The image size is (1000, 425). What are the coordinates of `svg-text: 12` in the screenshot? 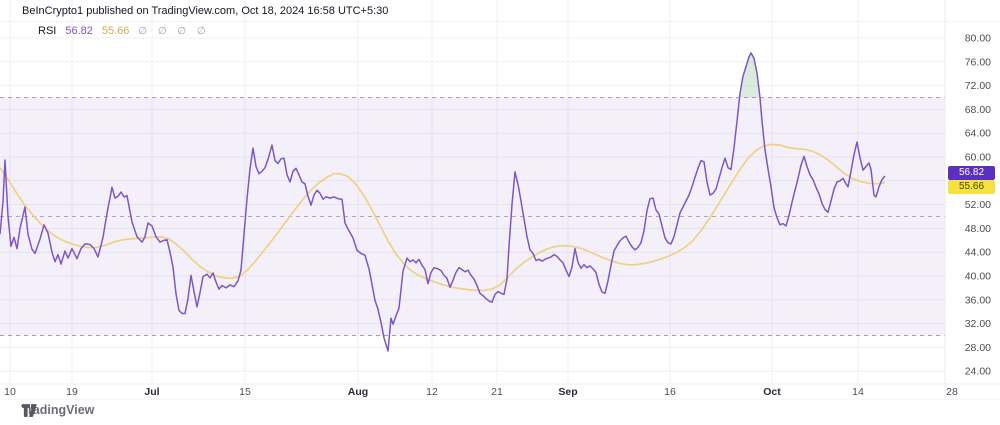 It's located at (432, 392).